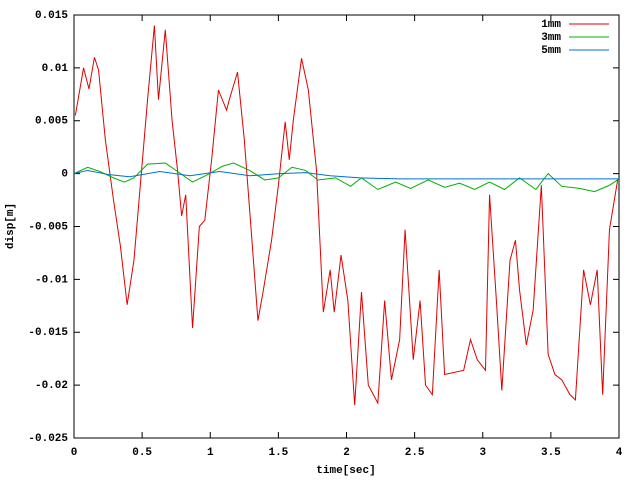 The width and height of the screenshot is (640, 480). Describe the element at coordinates (51, 280) in the screenshot. I see `y-tick-label: -0.01` at that location.